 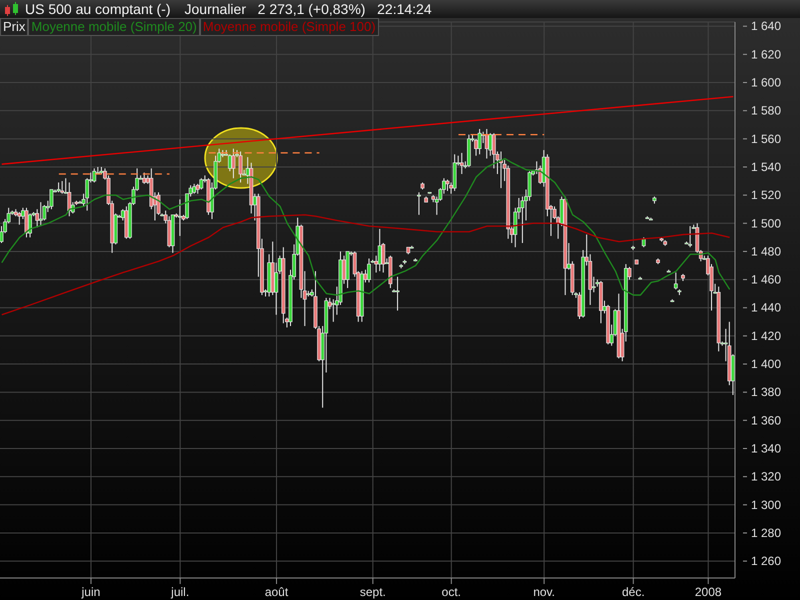 I want to click on x-tick-label: sept., so click(x=373, y=592).